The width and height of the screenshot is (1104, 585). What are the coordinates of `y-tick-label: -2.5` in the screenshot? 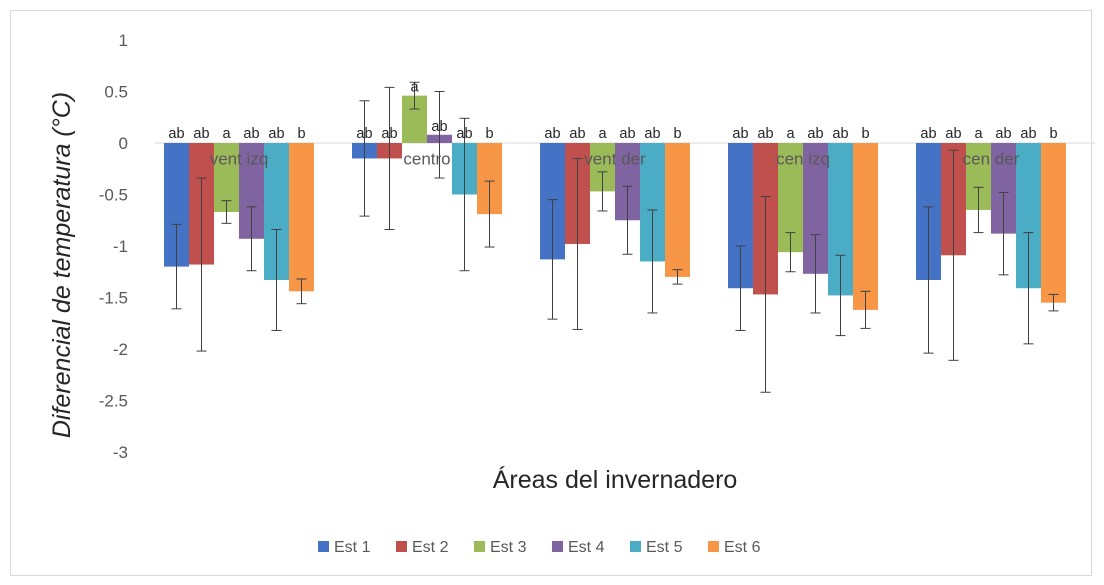 It's located at (113, 401).